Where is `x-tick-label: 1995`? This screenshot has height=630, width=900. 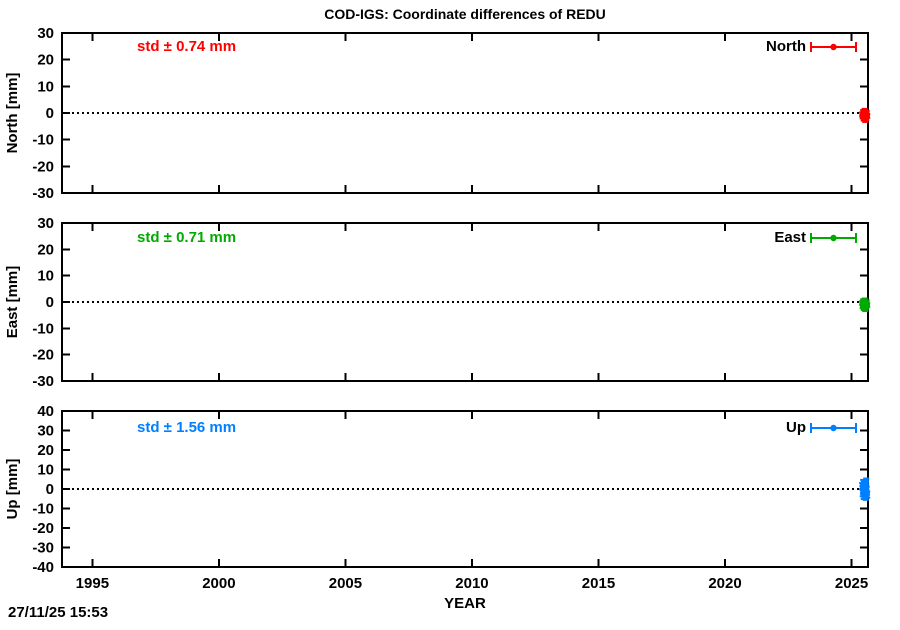
x-tick-label: 1995 is located at coordinates (92, 583).